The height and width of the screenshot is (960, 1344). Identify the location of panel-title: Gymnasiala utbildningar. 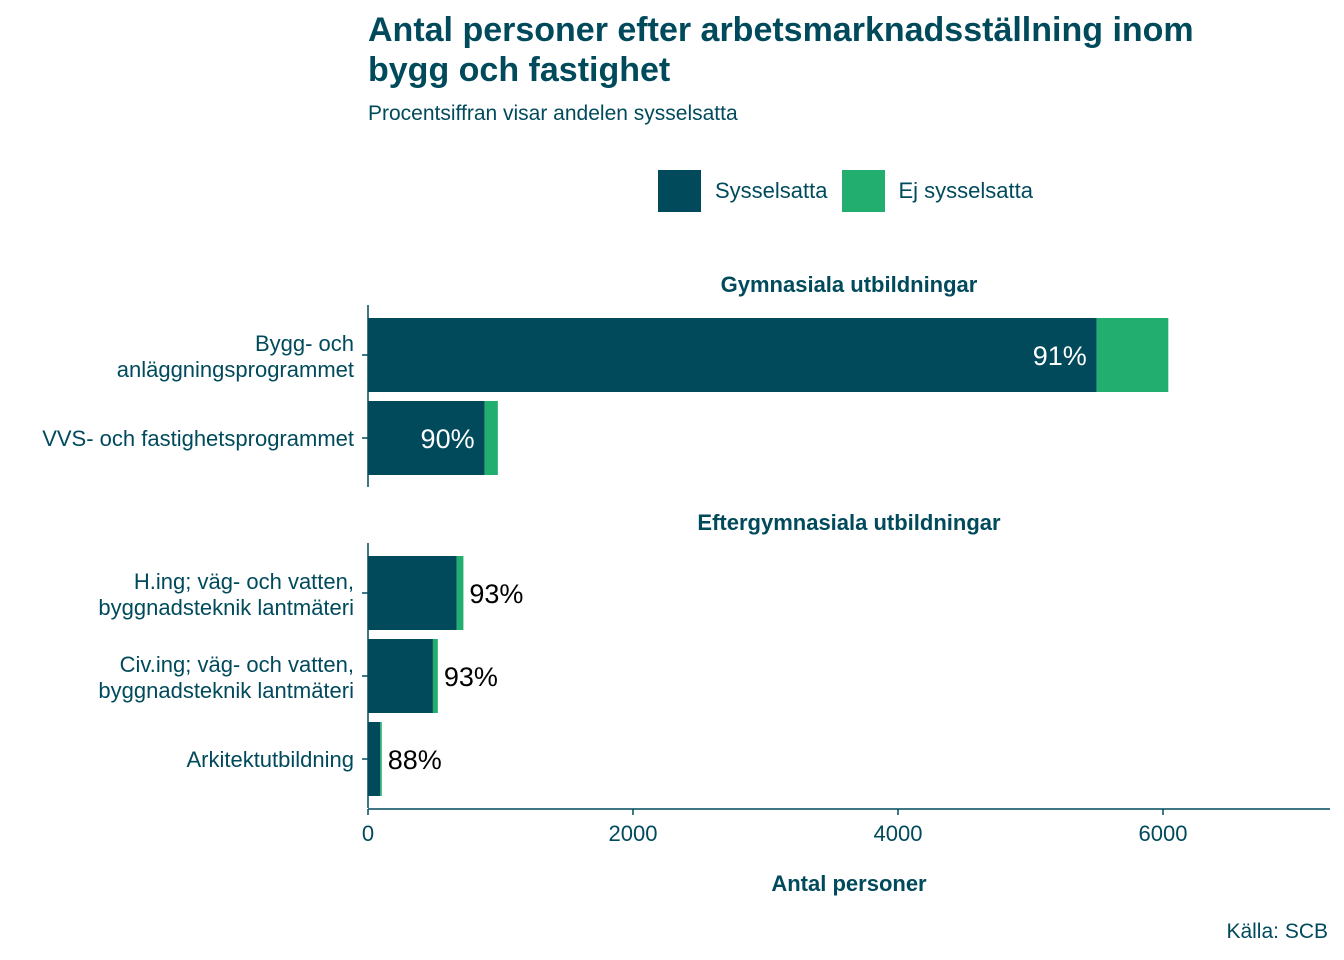
(849, 284).